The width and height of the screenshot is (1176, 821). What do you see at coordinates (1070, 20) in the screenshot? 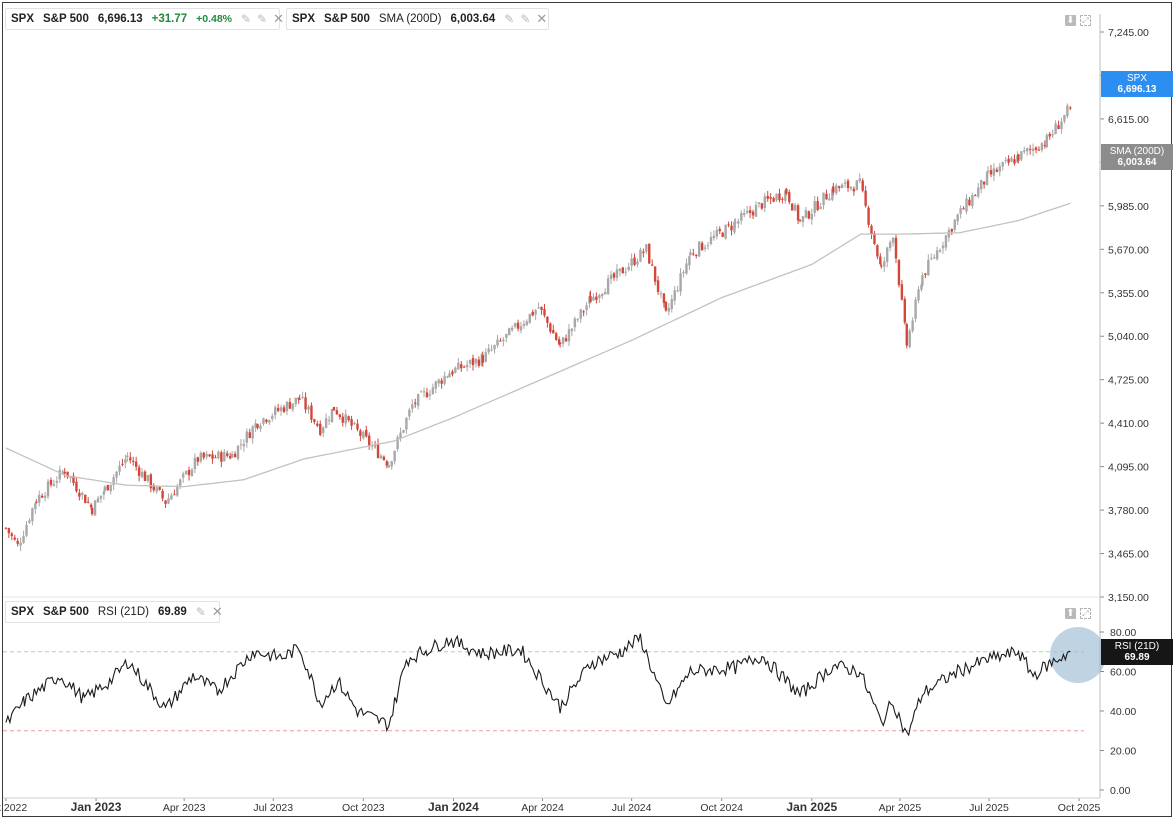
I see `download-icon: ⬇` at bounding box center [1070, 20].